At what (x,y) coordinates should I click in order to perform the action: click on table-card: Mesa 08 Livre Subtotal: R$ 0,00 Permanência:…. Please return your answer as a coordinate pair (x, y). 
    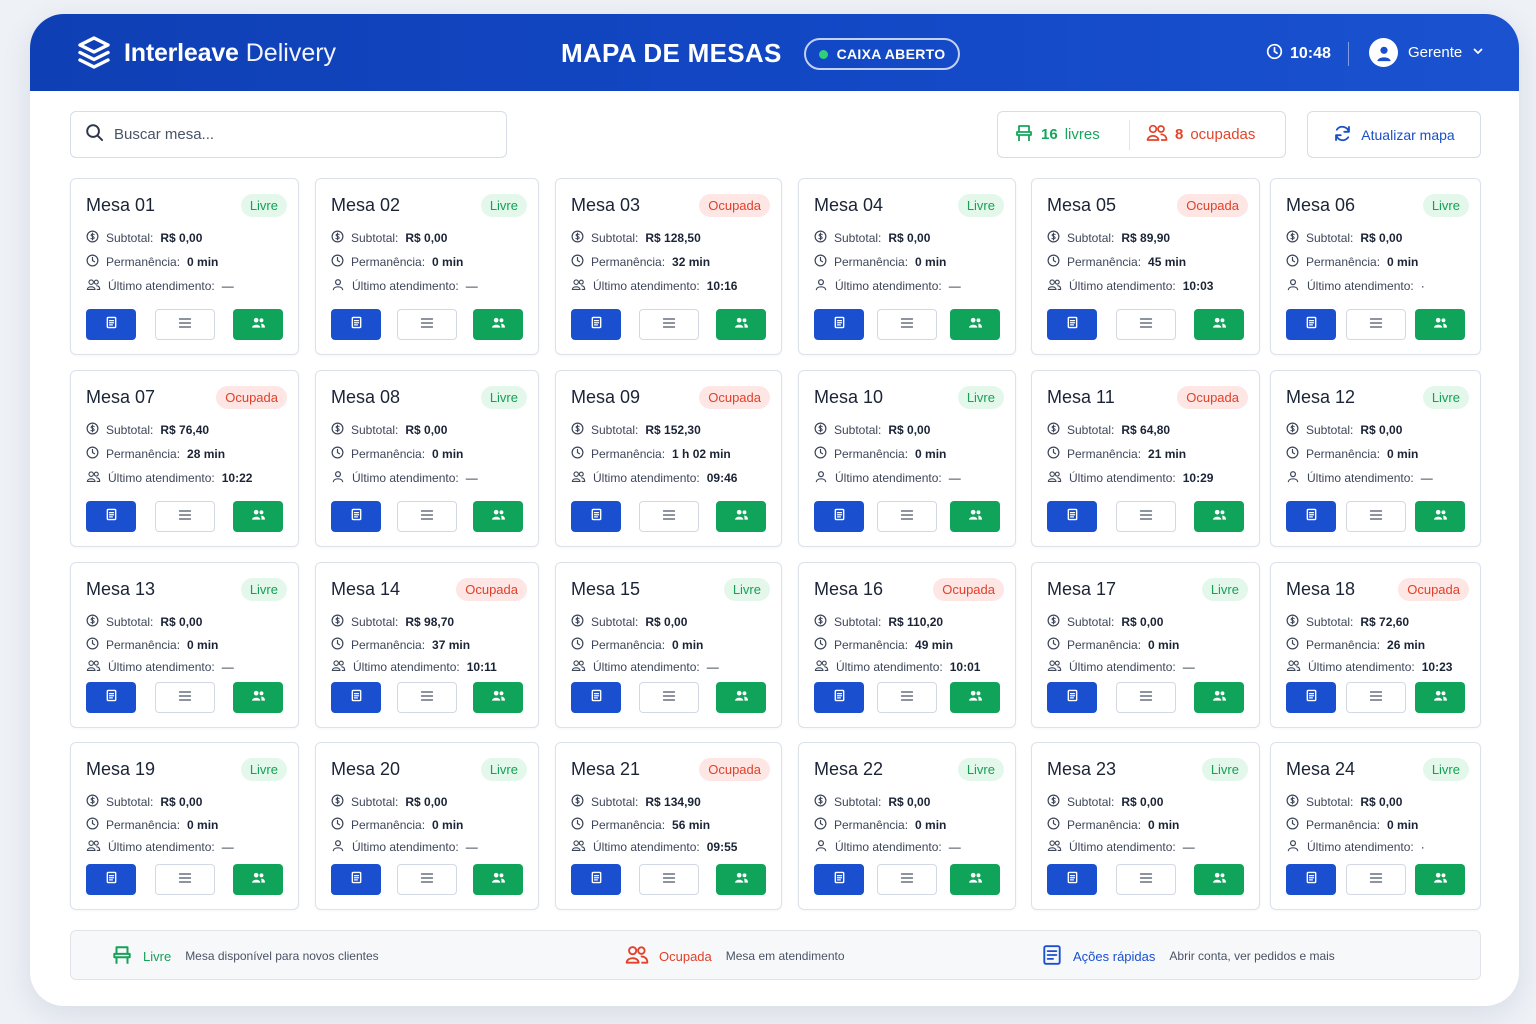
    Looking at the image, I should click on (427, 458).